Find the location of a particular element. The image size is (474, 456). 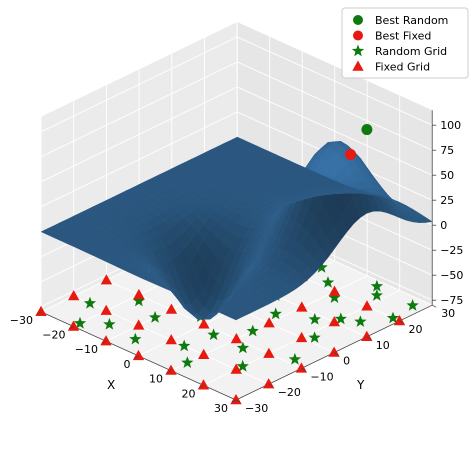

surface-facet is located at coordinates (237, 140).